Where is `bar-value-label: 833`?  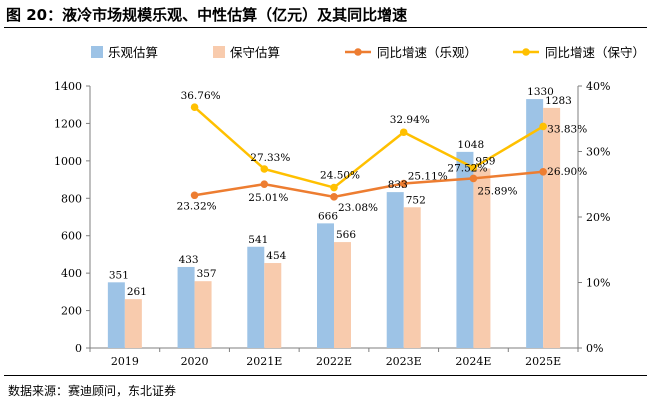
bar-value-label: 833 is located at coordinates (398, 185).